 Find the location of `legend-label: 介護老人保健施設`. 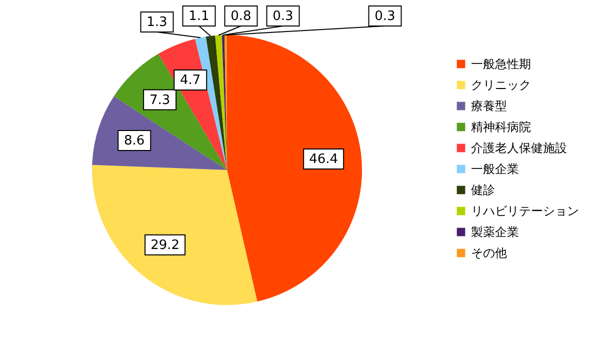

legend-label: 介護老人保健施設 is located at coordinates (519, 148).